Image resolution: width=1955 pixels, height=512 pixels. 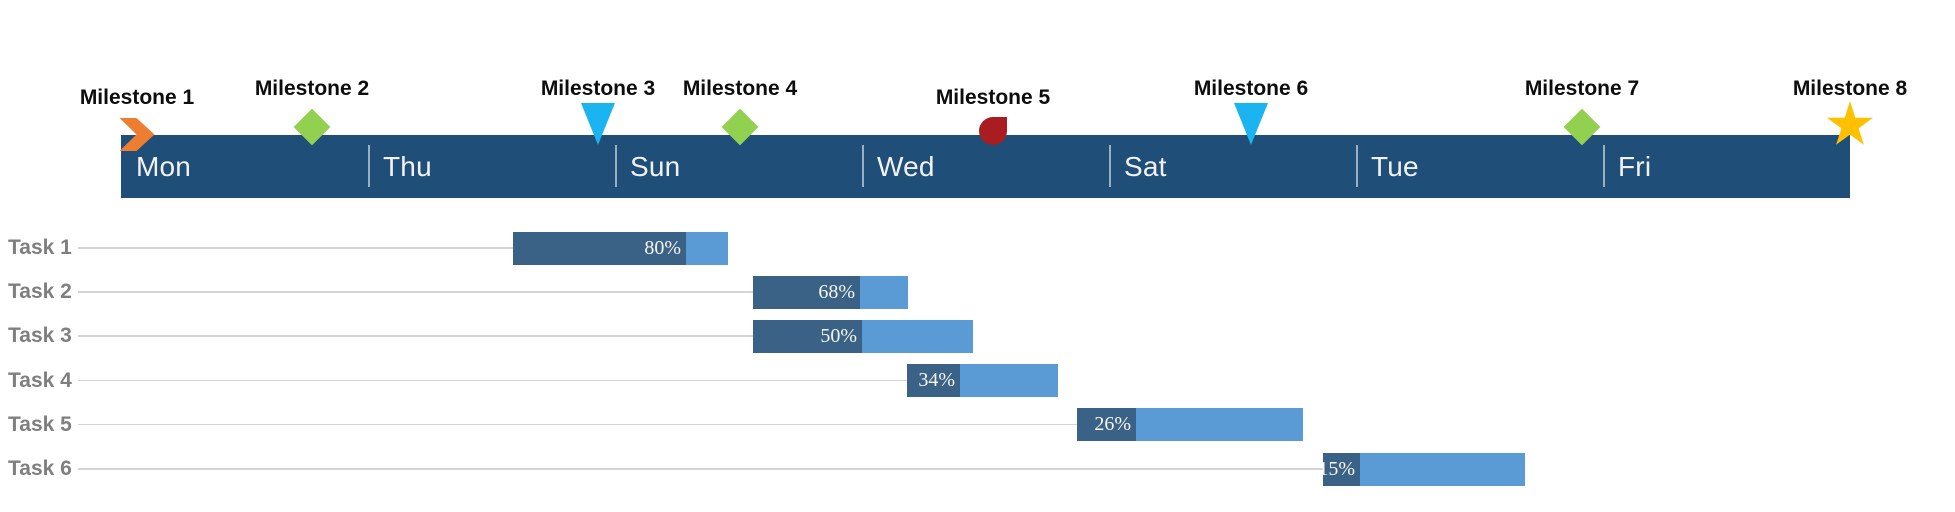 I want to click on chevron-milestone-icon, so click(x=137, y=134).